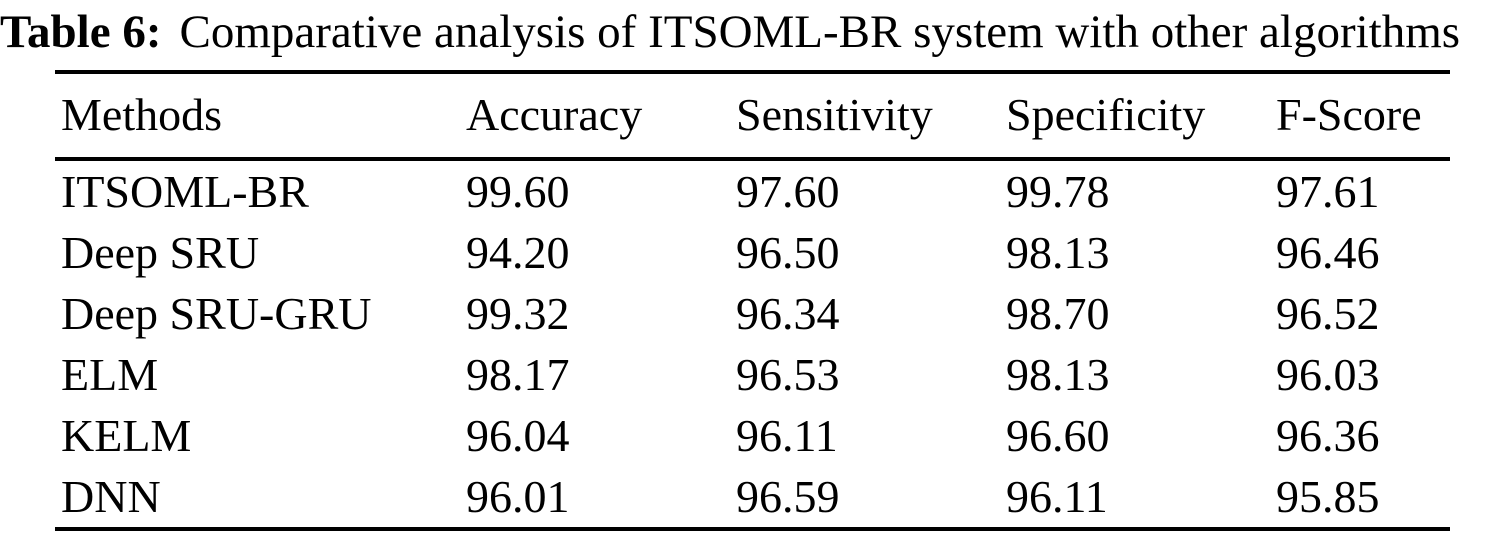 The width and height of the screenshot is (1504, 533). I want to click on accuracy-cell: 96.01, so click(518, 497).